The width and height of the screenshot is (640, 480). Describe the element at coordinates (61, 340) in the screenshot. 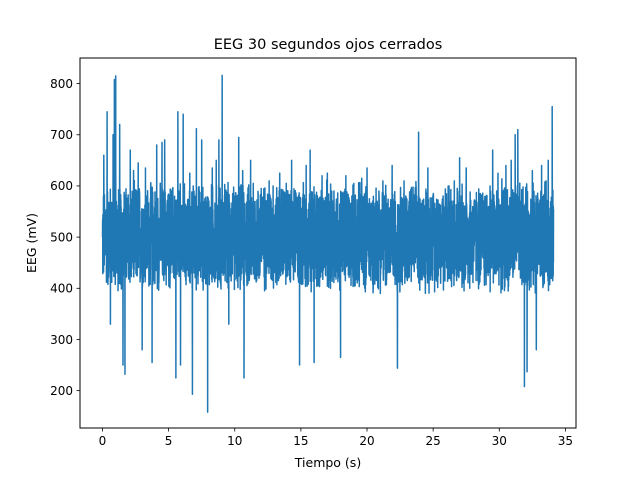

I see `y-tick-label: 300` at that location.